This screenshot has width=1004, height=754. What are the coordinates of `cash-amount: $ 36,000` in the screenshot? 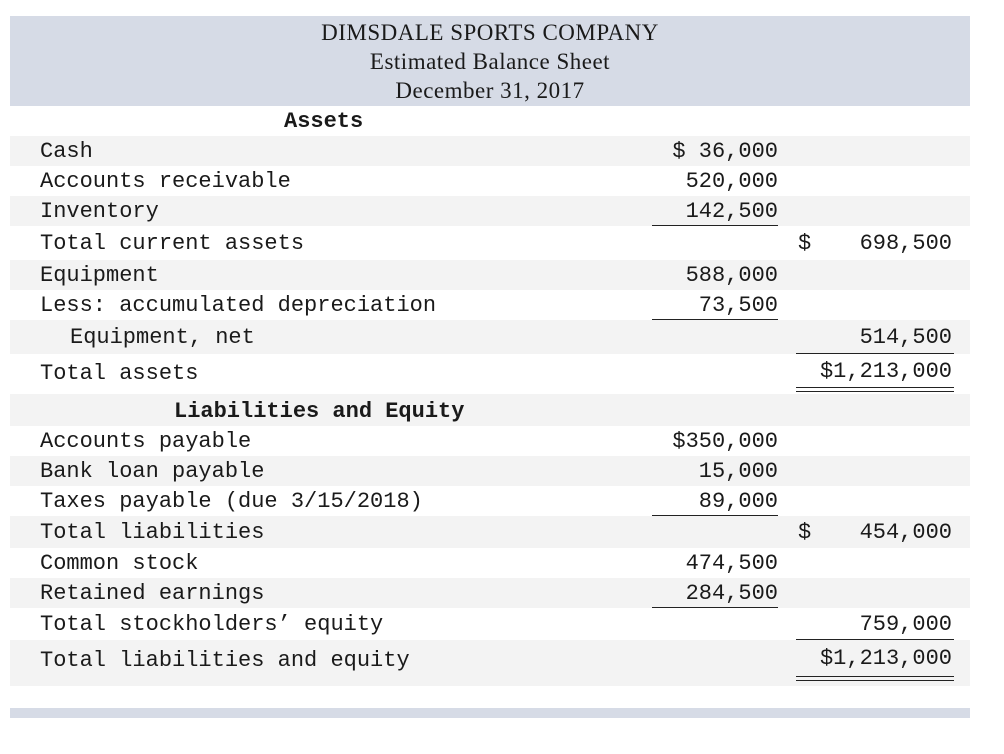 It's located at (725, 151).